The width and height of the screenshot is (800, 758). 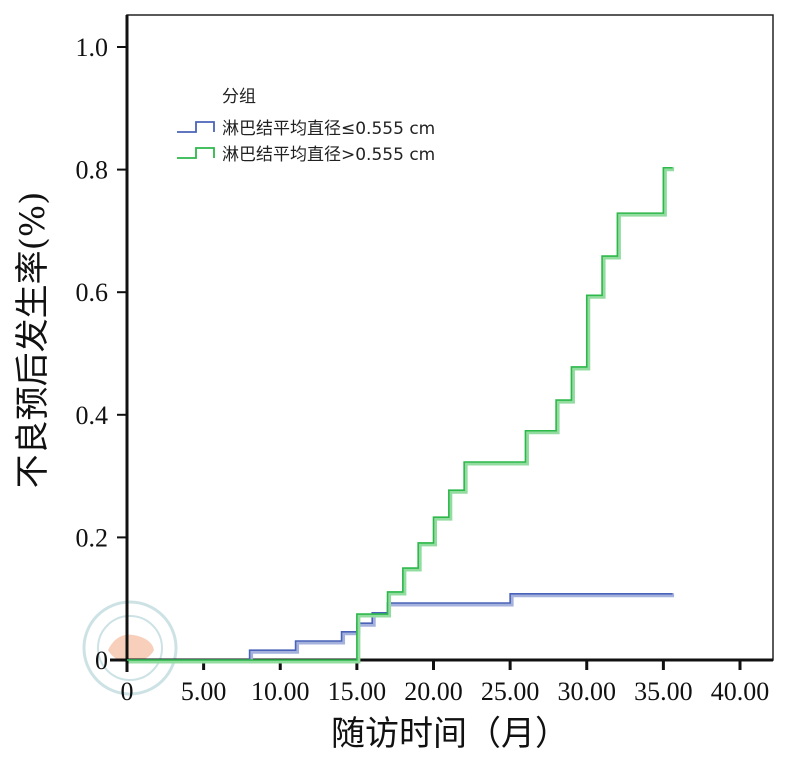 What do you see at coordinates (433, 691) in the screenshot?
I see `x-tick-label: 20.00` at bounding box center [433, 691].